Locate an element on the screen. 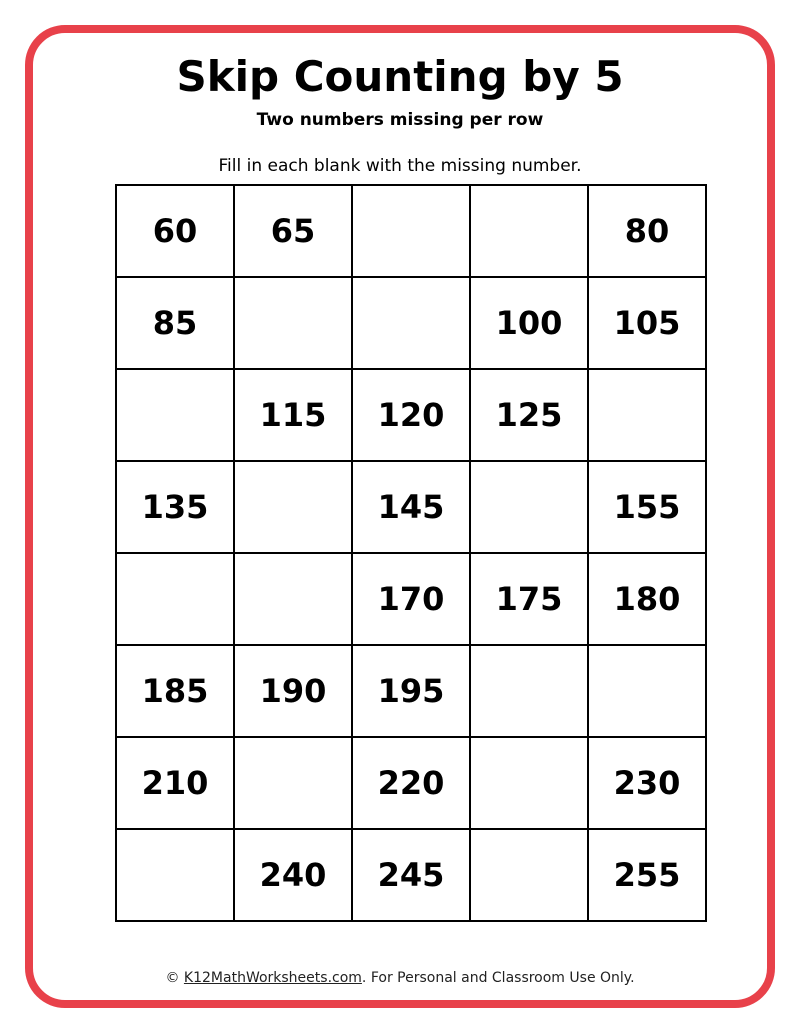 The width and height of the screenshot is (800, 1035). number-cell: 125 is located at coordinates (529, 415).